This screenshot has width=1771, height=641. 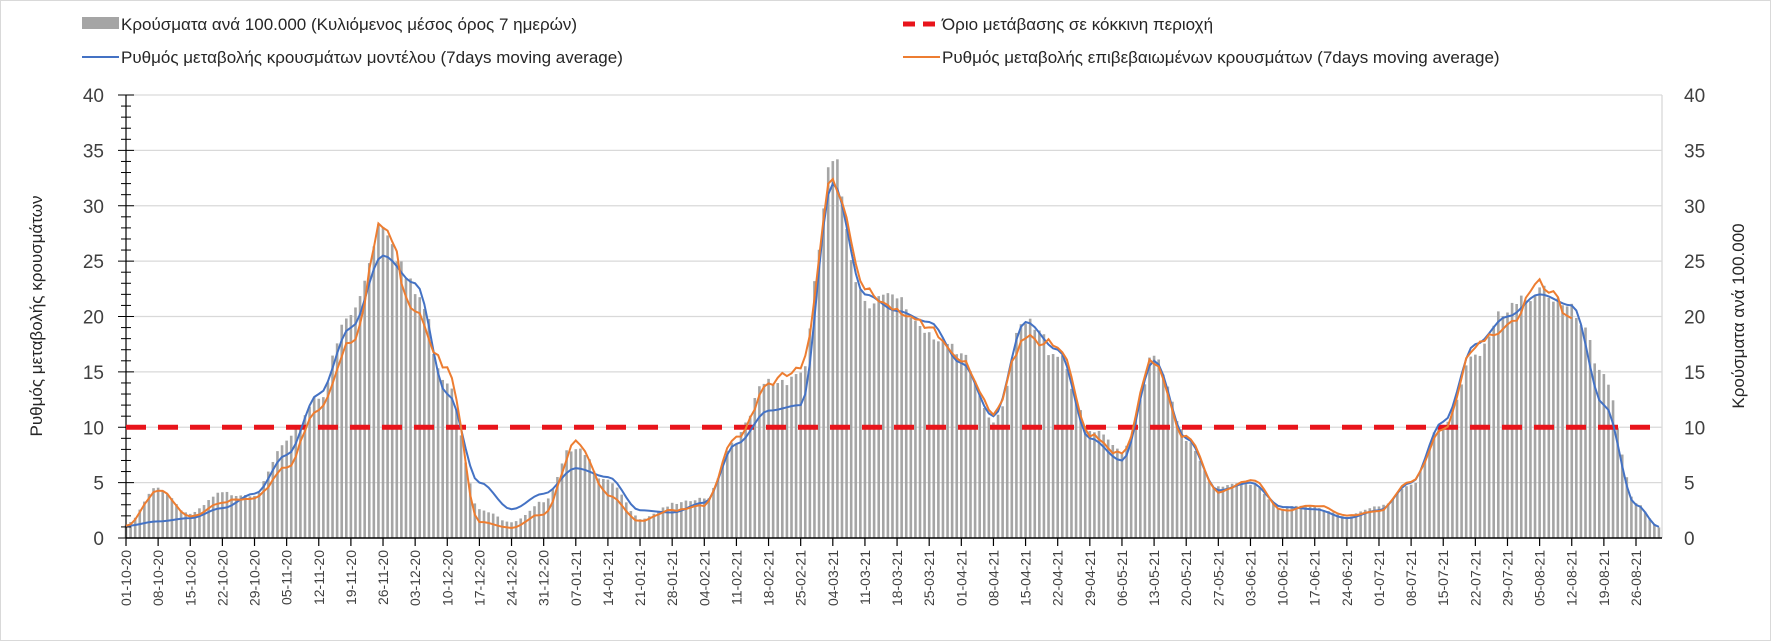 What do you see at coordinates (704, 578) in the screenshot?
I see `x-tick-label: 04-02-21` at bounding box center [704, 578].